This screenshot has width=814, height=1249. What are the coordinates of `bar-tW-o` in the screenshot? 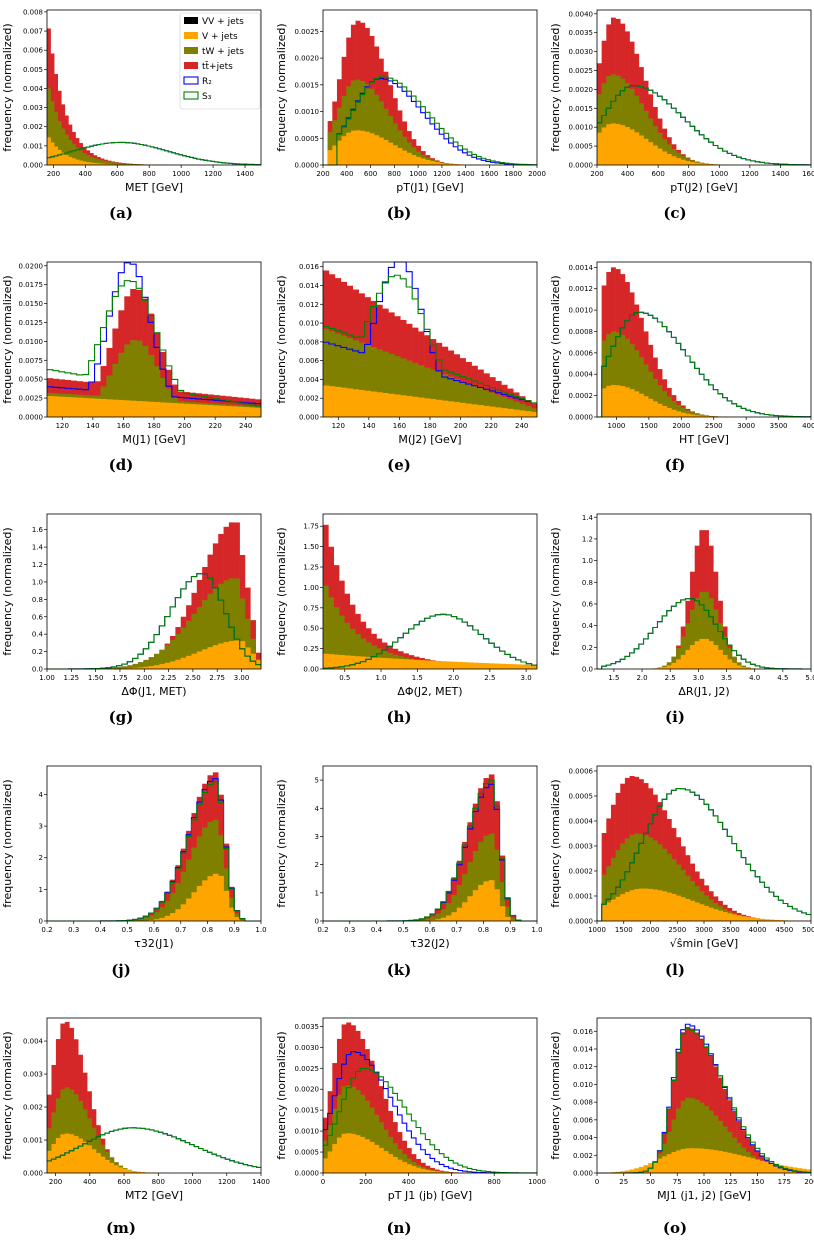 It's located at (730, 1152).